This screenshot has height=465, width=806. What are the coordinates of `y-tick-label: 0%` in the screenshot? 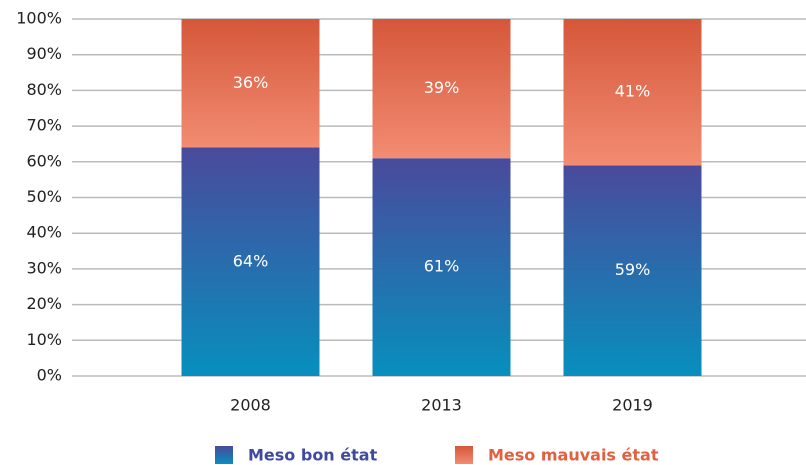 It's located at (49, 375).